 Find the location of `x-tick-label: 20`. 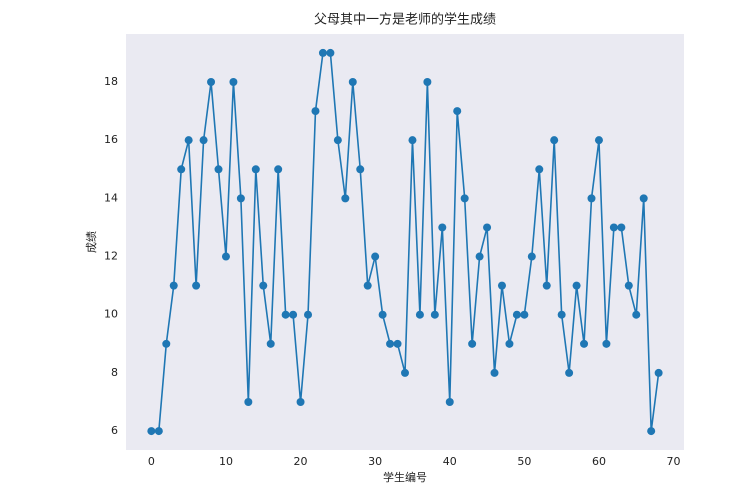

x-tick-label: 20 is located at coordinates (301, 461).